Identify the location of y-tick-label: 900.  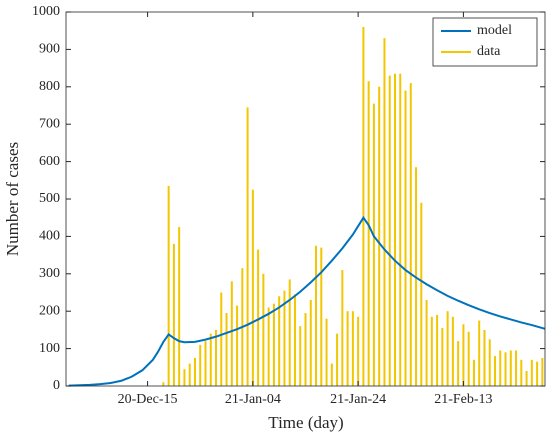
(49, 49).